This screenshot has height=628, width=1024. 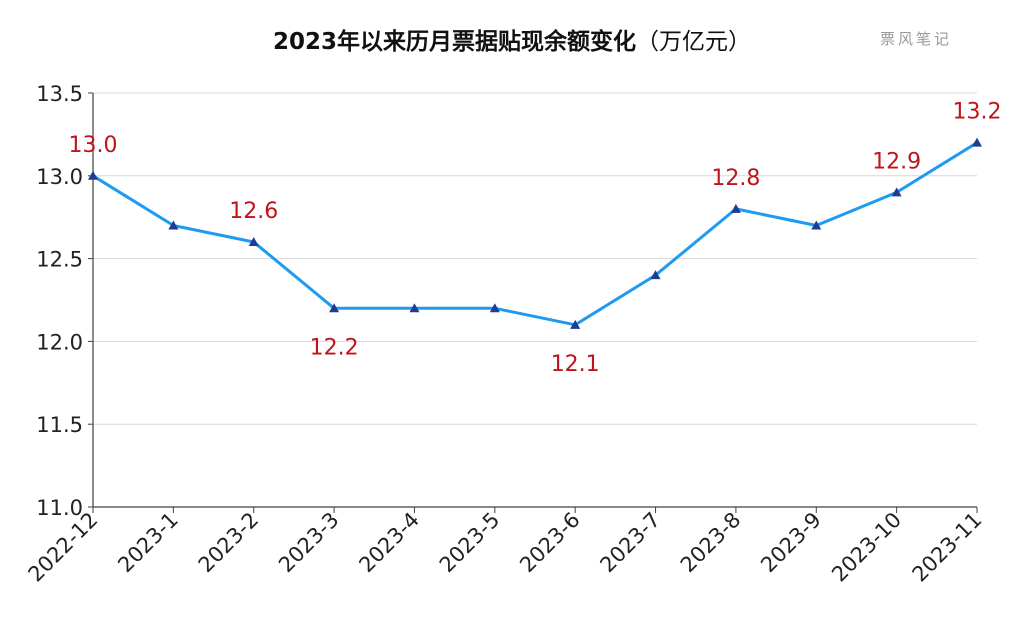 What do you see at coordinates (575, 364) in the screenshot?
I see `data-label: 12.1` at bounding box center [575, 364].